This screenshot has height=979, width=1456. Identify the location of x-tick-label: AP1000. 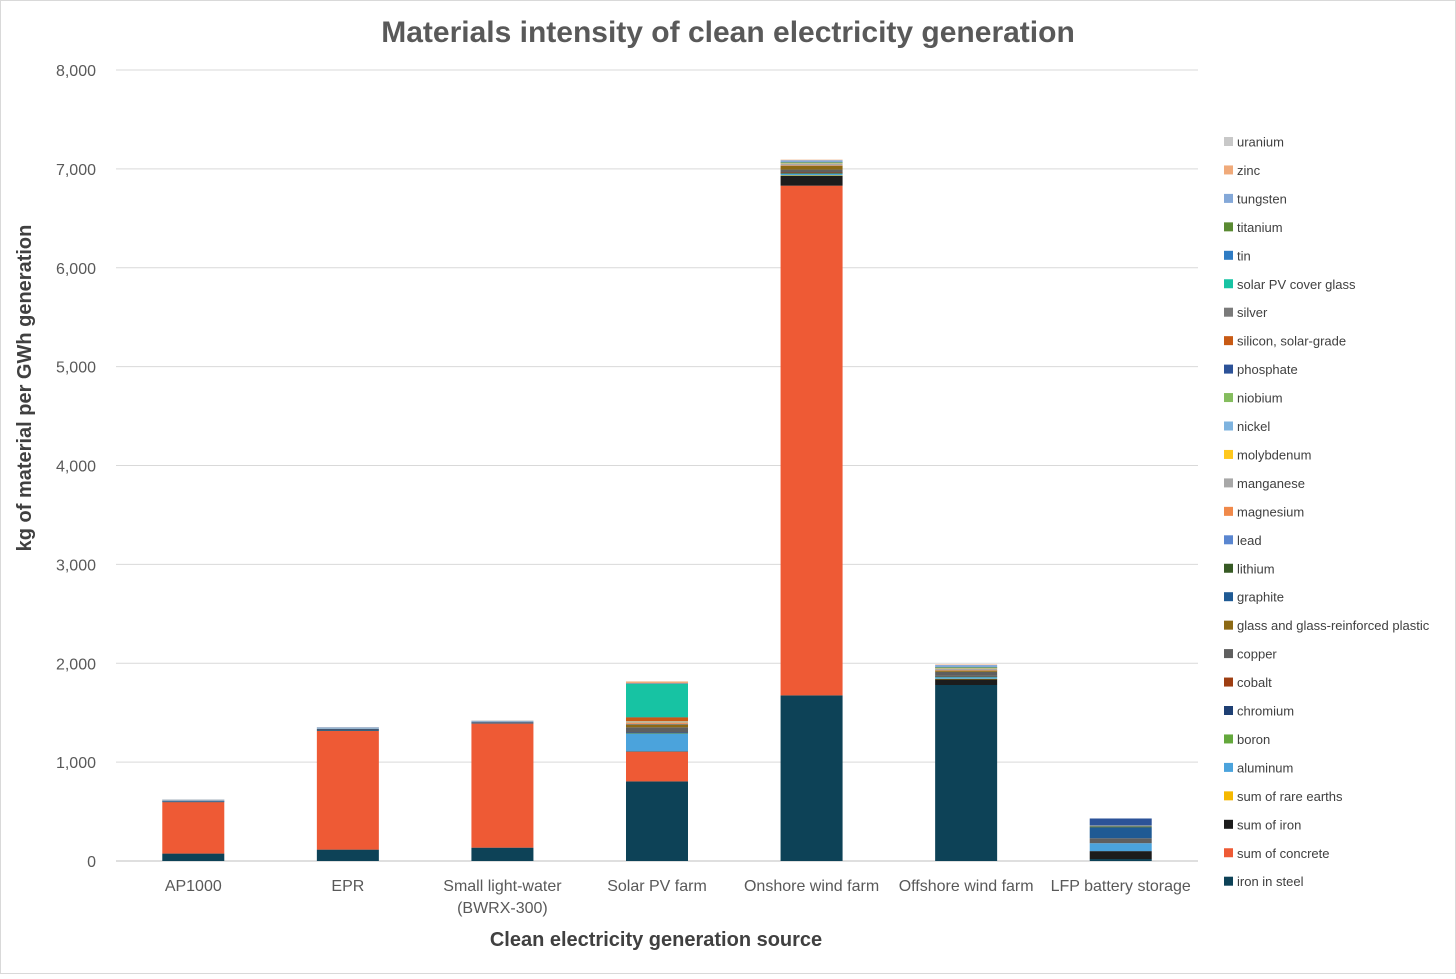
(193, 886).